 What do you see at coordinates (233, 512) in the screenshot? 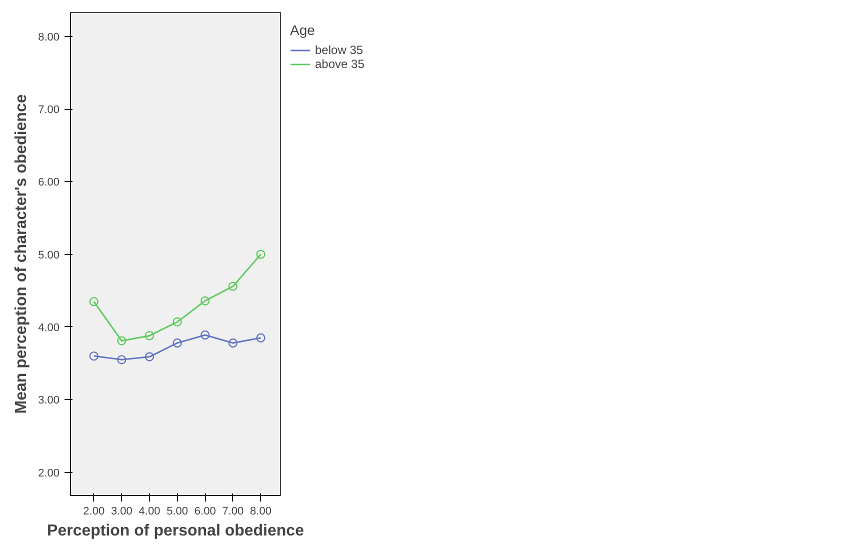
I see `x-tick-label: 7.00` at bounding box center [233, 512].